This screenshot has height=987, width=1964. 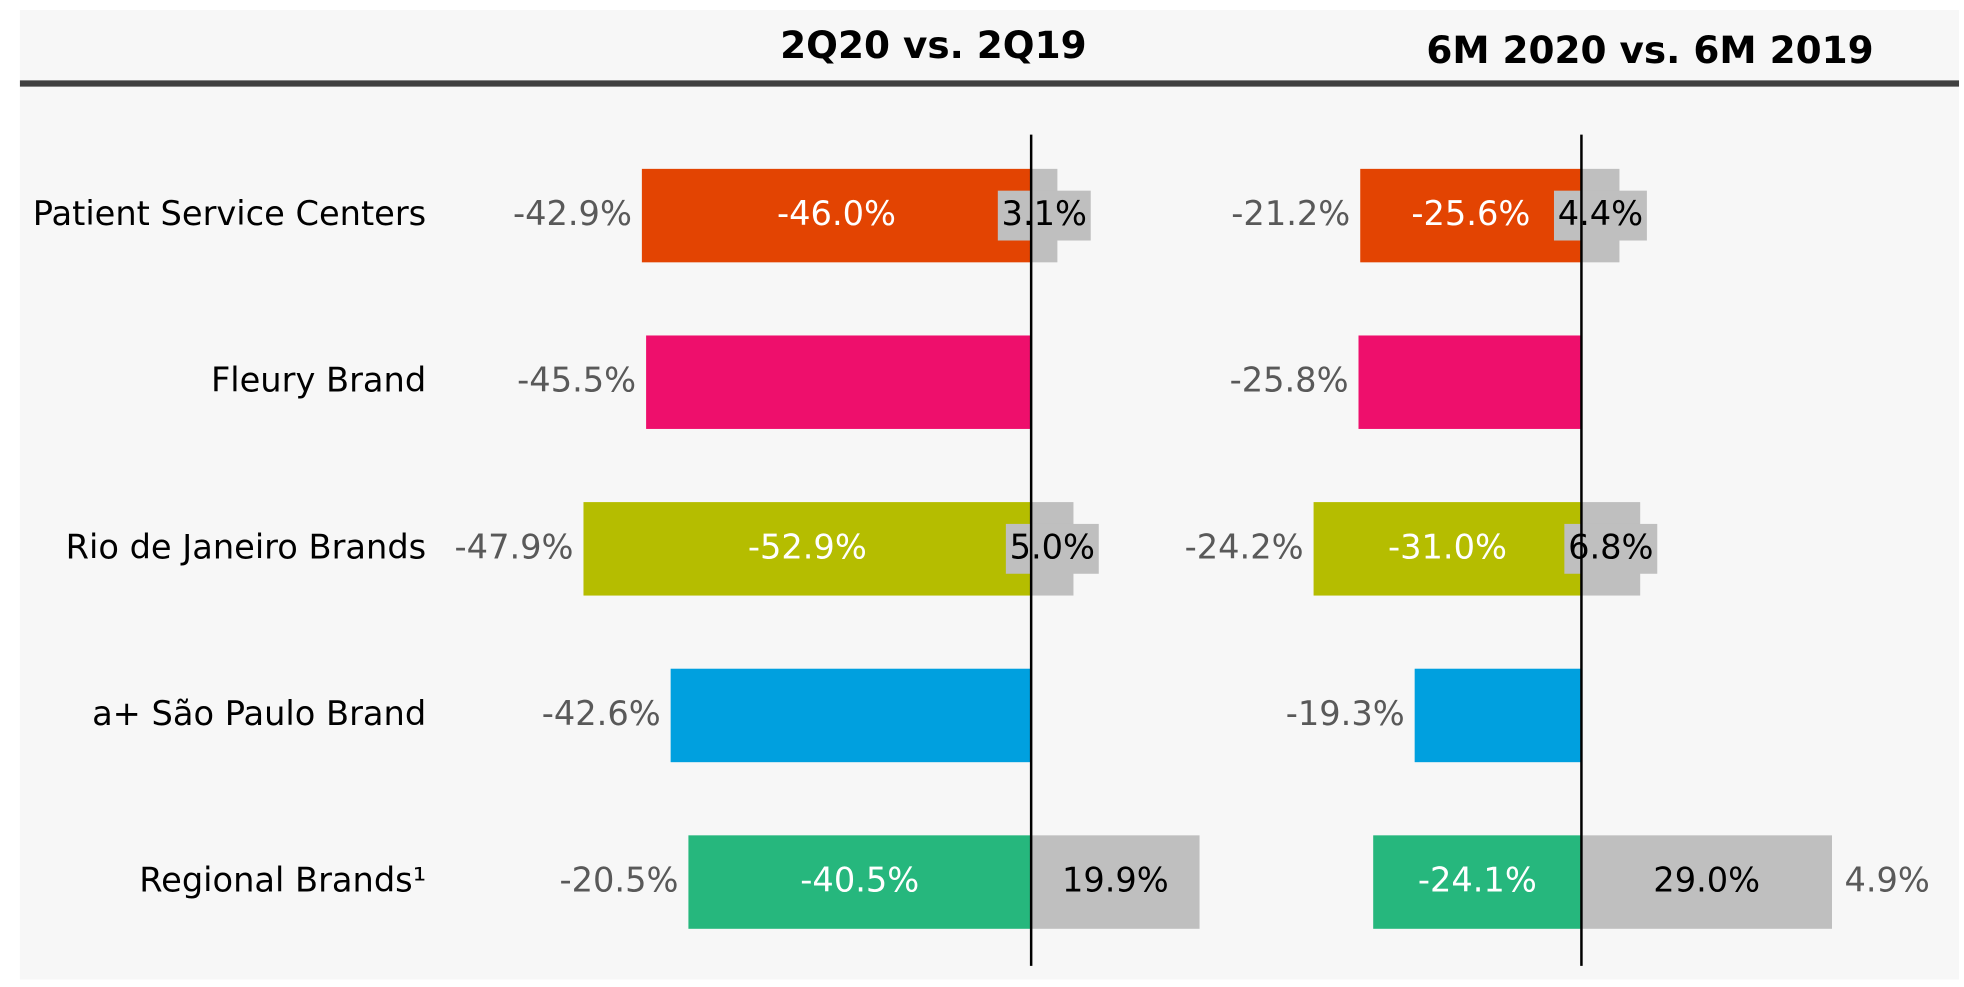 What do you see at coordinates (514, 546) in the screenshot?
I see `total-label: -47.9%` at bounding box center [514, 546].